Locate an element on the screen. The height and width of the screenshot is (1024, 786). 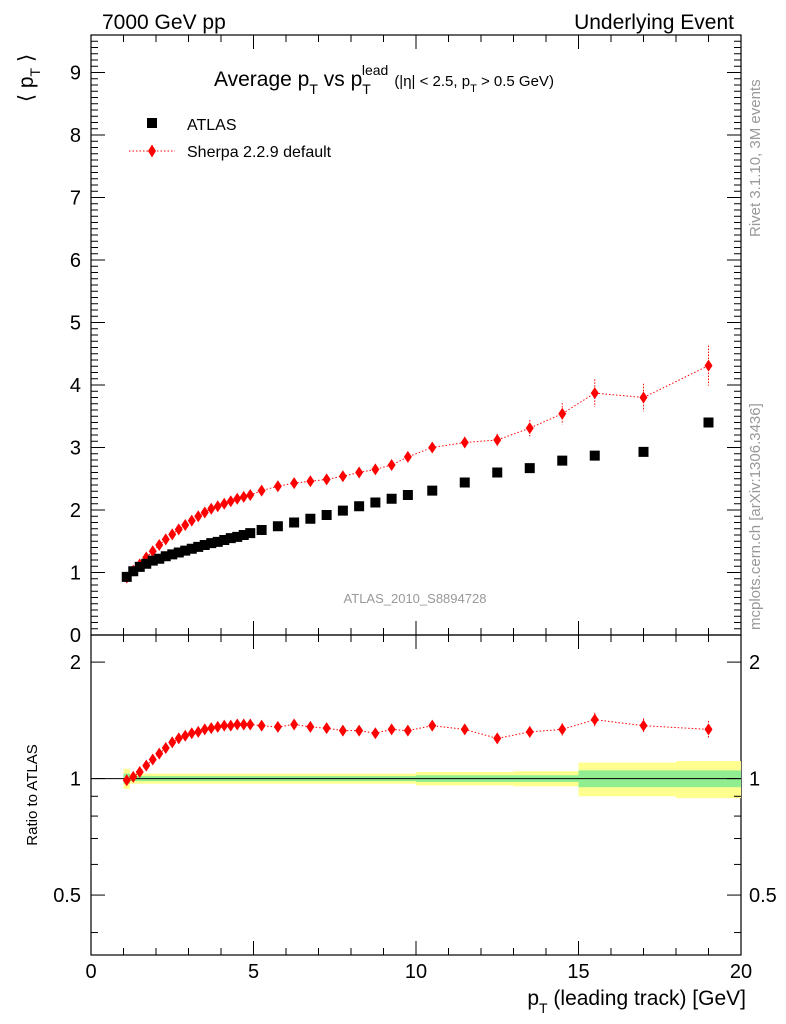
main-y-tick-label: 2 is located at coordinates (75, 511).